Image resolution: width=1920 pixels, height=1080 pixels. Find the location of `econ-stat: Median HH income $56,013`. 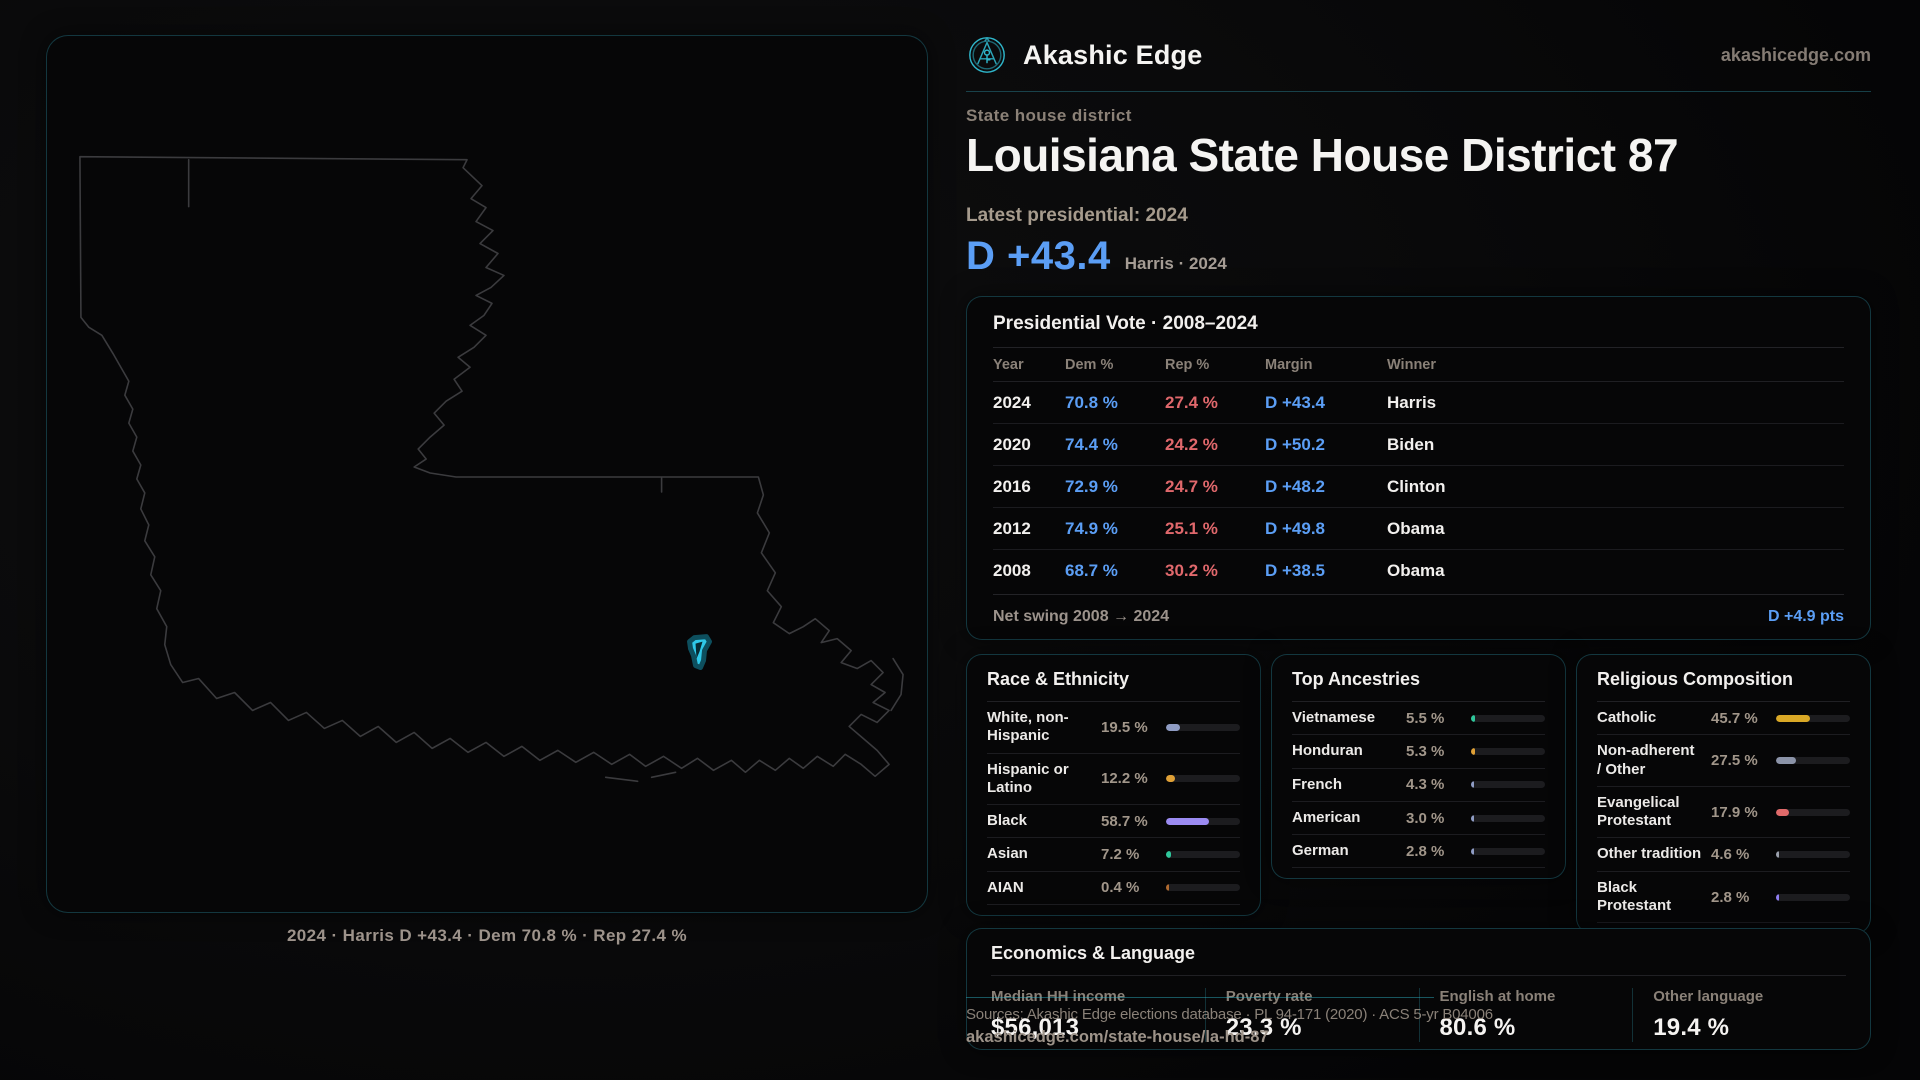

econ-stat: Median HH income $56,013 is located at coordinates (1098, 1015).